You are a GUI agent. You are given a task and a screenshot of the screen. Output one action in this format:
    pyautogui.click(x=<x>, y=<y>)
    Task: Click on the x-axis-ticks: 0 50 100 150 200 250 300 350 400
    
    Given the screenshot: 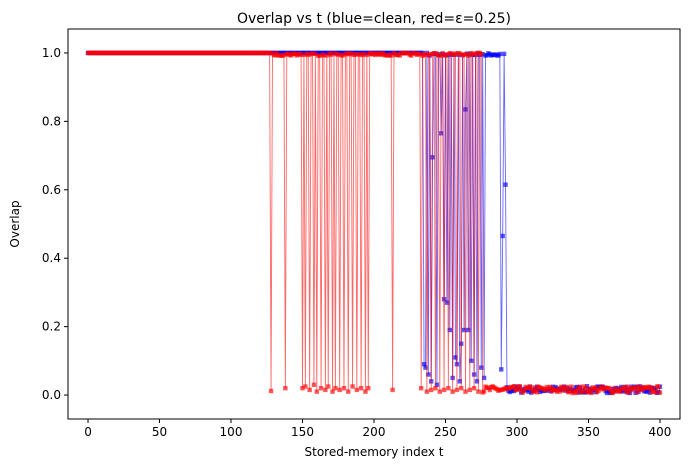 What is the action you would take?
    pyautogui.click(x=377, y=429)
    